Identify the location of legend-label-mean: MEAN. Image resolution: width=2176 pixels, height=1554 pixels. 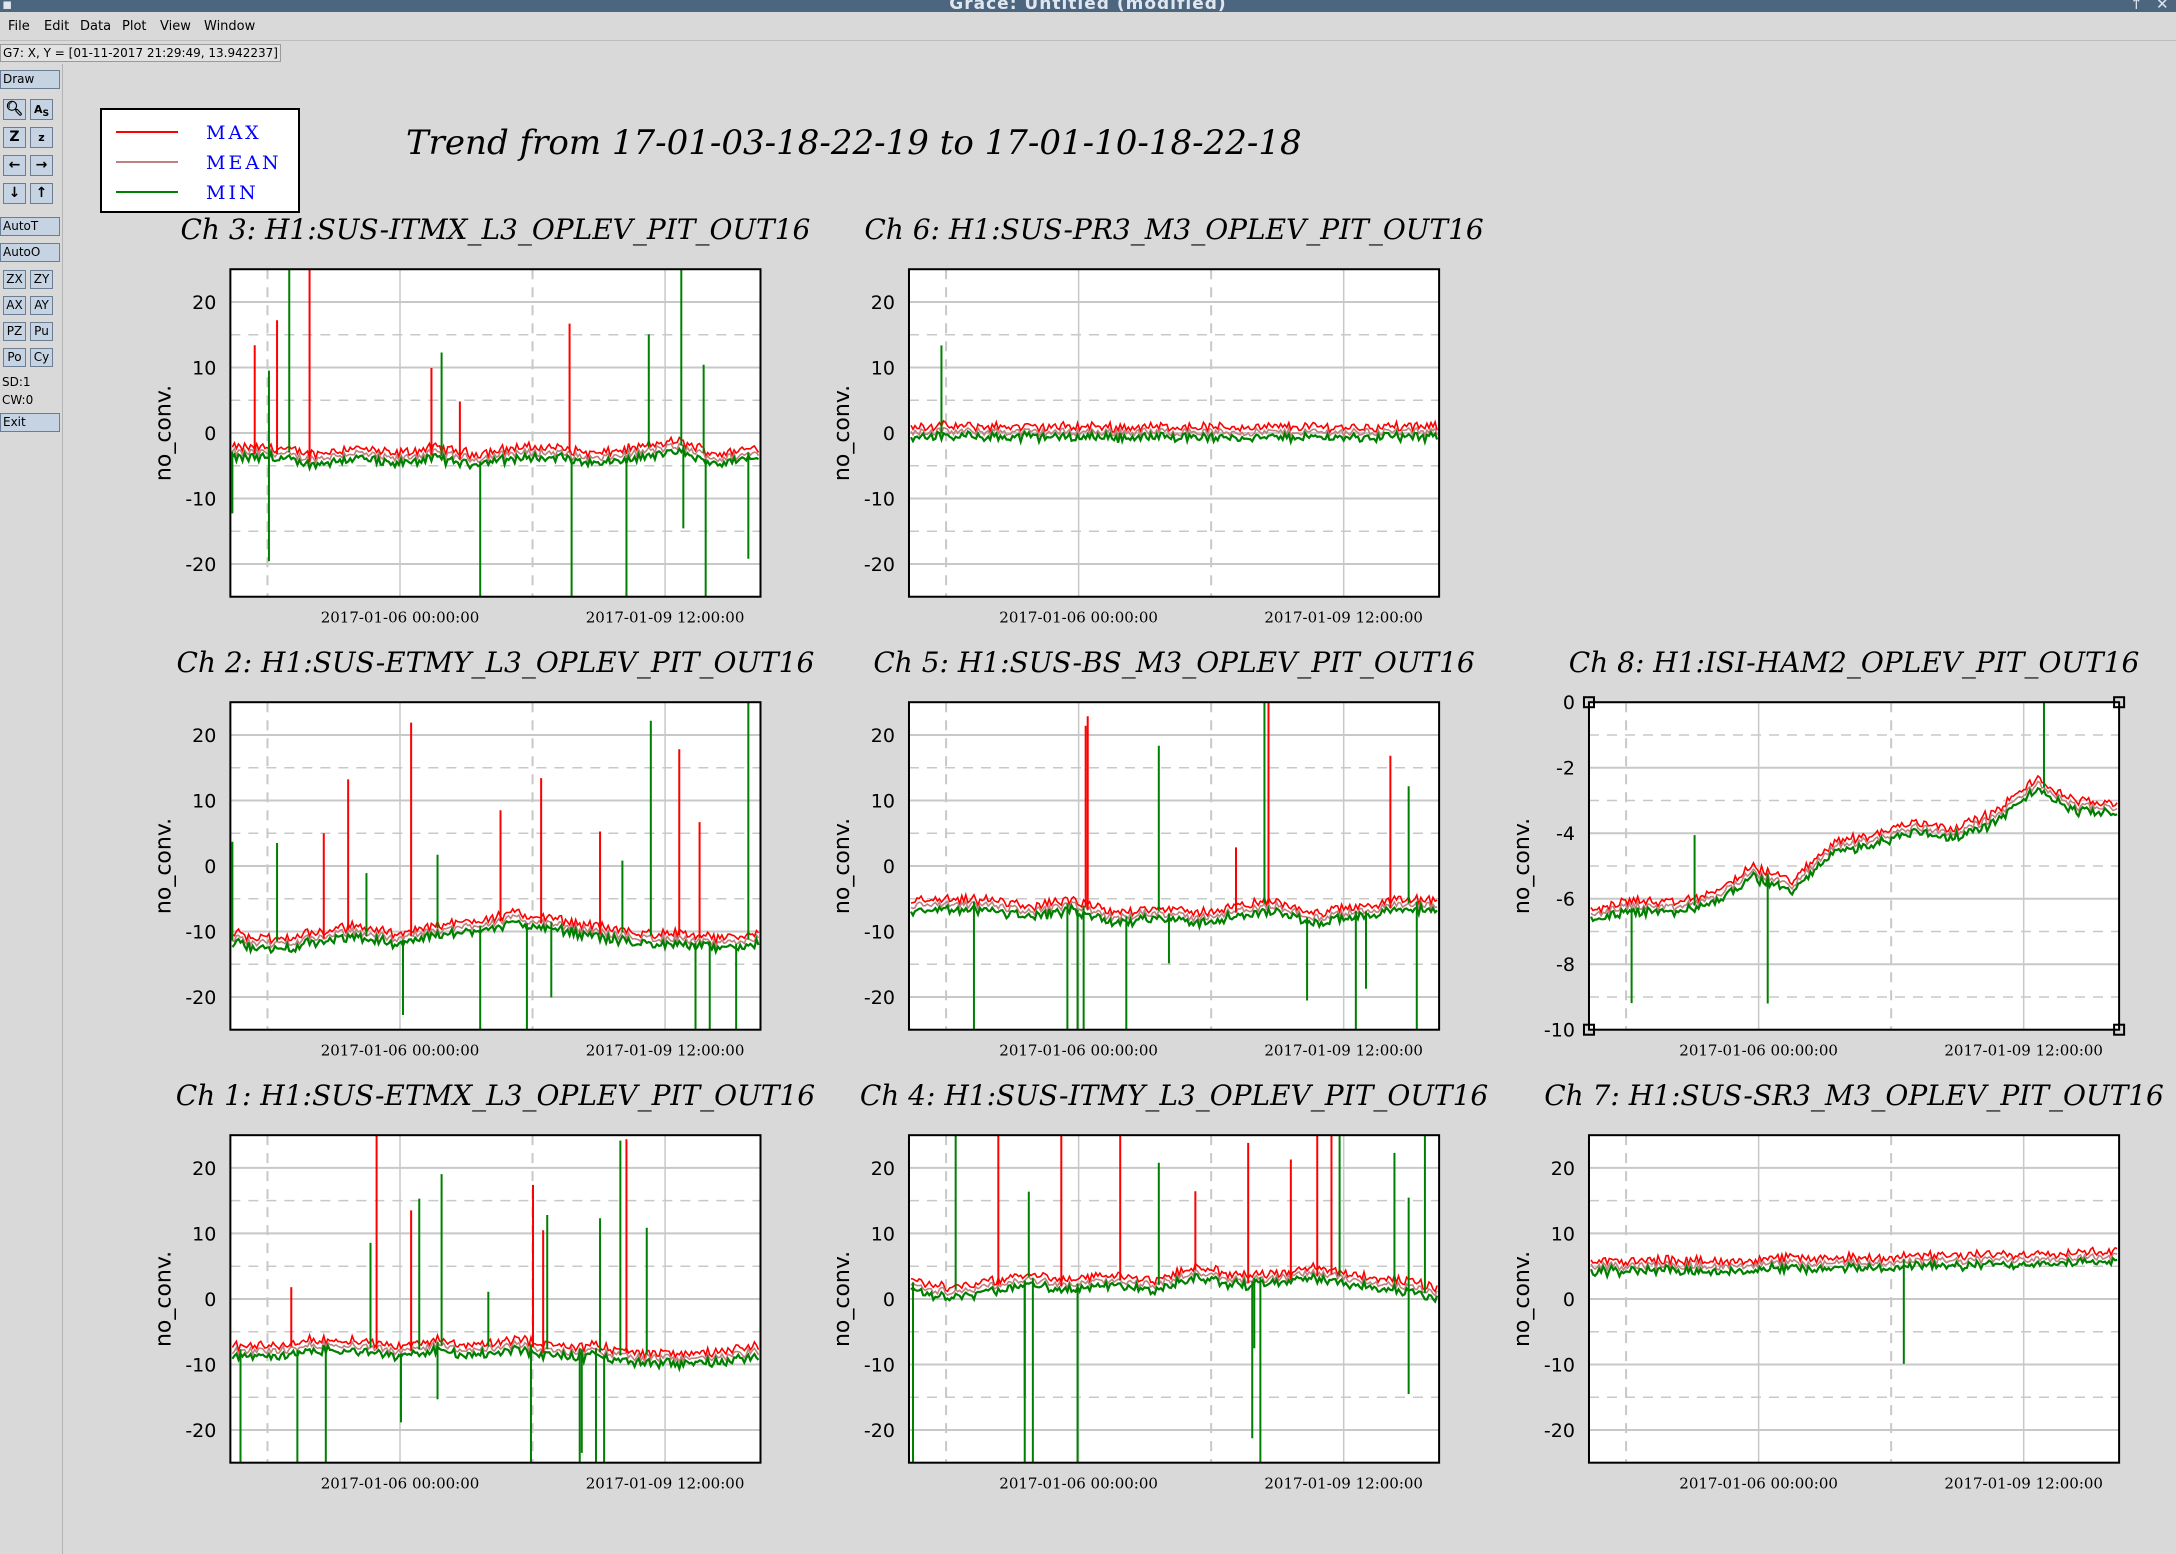
(244, 163).